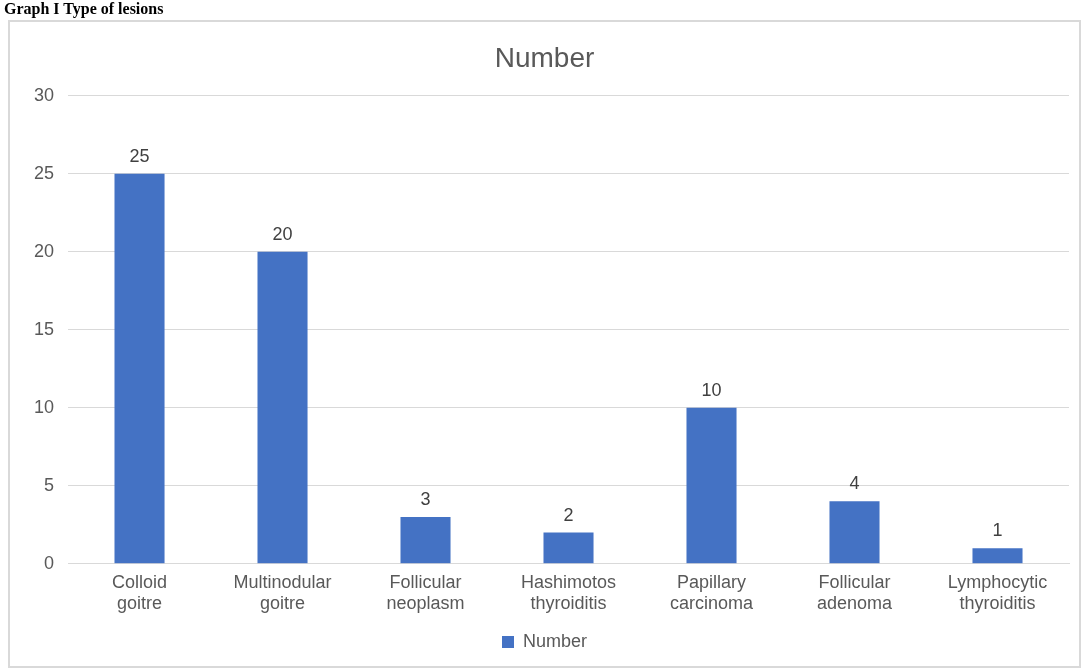 The image size is (1083, 670). What do you see at coordinates (139, 155) in the screenshot?
I see `data-label: 25` at bounding box center [139, 155].